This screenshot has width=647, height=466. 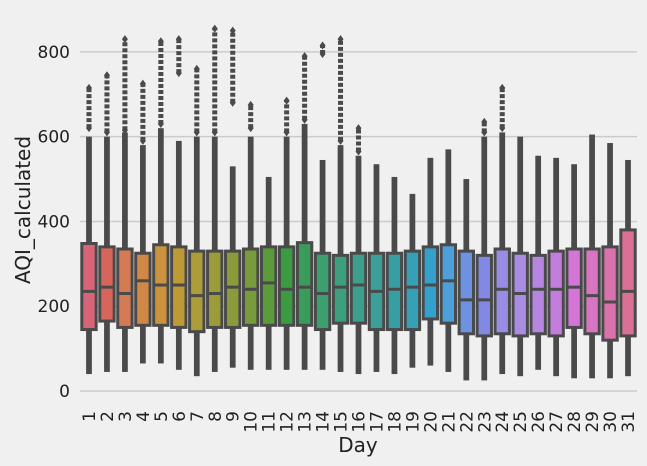 I want to click on x-tick-label: 26, so click(x=539, y=422).